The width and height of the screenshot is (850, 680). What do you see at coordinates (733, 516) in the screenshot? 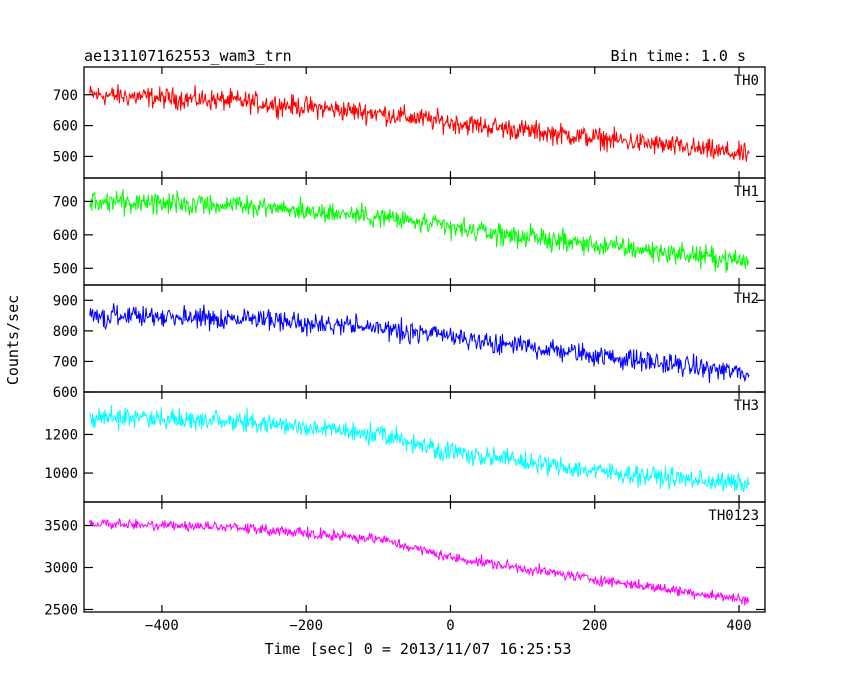
I see `channel-label-th0123: TH0123` at bounding box center [733, 516].